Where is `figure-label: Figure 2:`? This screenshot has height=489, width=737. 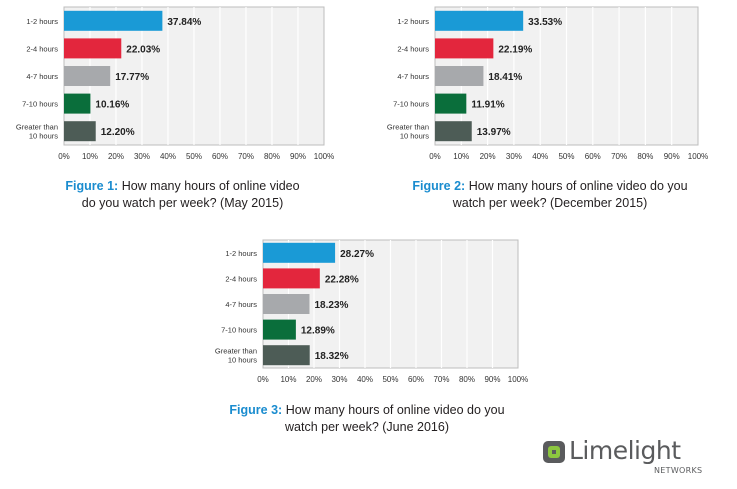 figure-label: Figure 2: is located at coordinates (439, 186).